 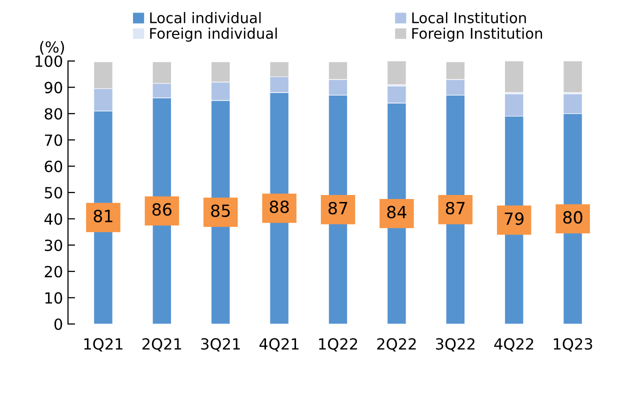 I want to click on y-tick-label: 100, so click(x=49, y=61).